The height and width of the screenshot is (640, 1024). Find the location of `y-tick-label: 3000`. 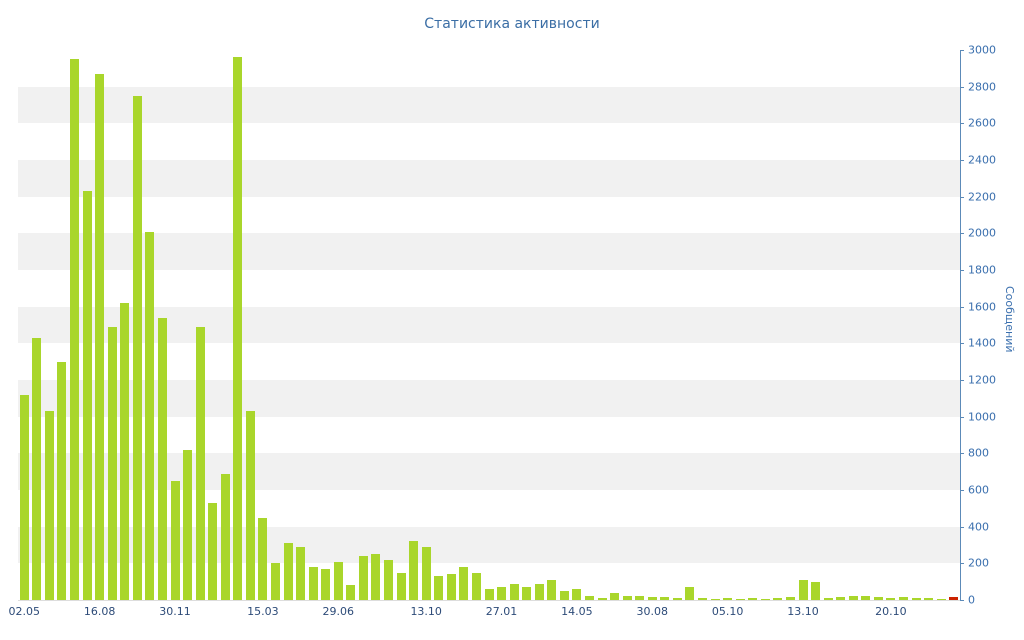

y-tick-label: 3000 is located at coordinates (982, 50).